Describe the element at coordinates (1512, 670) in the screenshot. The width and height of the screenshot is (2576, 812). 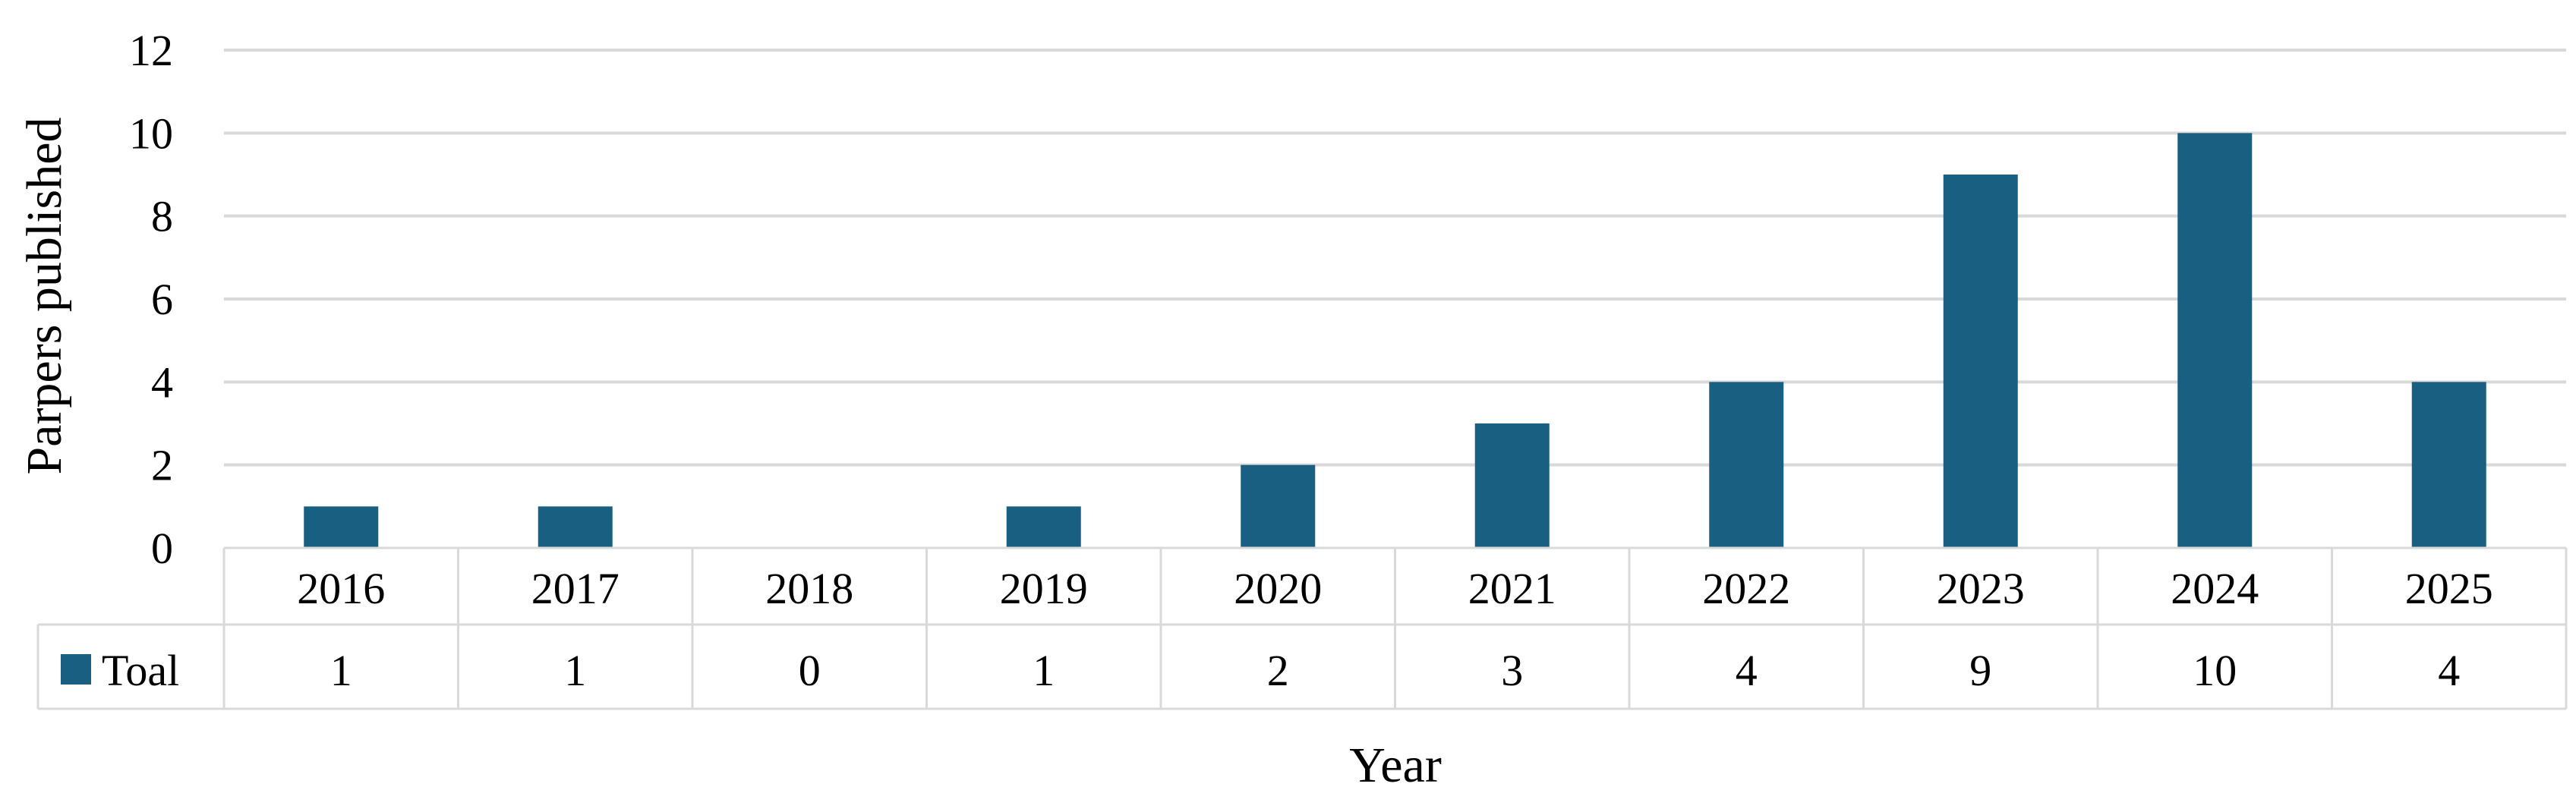
I see `data-label: 3` at that location.